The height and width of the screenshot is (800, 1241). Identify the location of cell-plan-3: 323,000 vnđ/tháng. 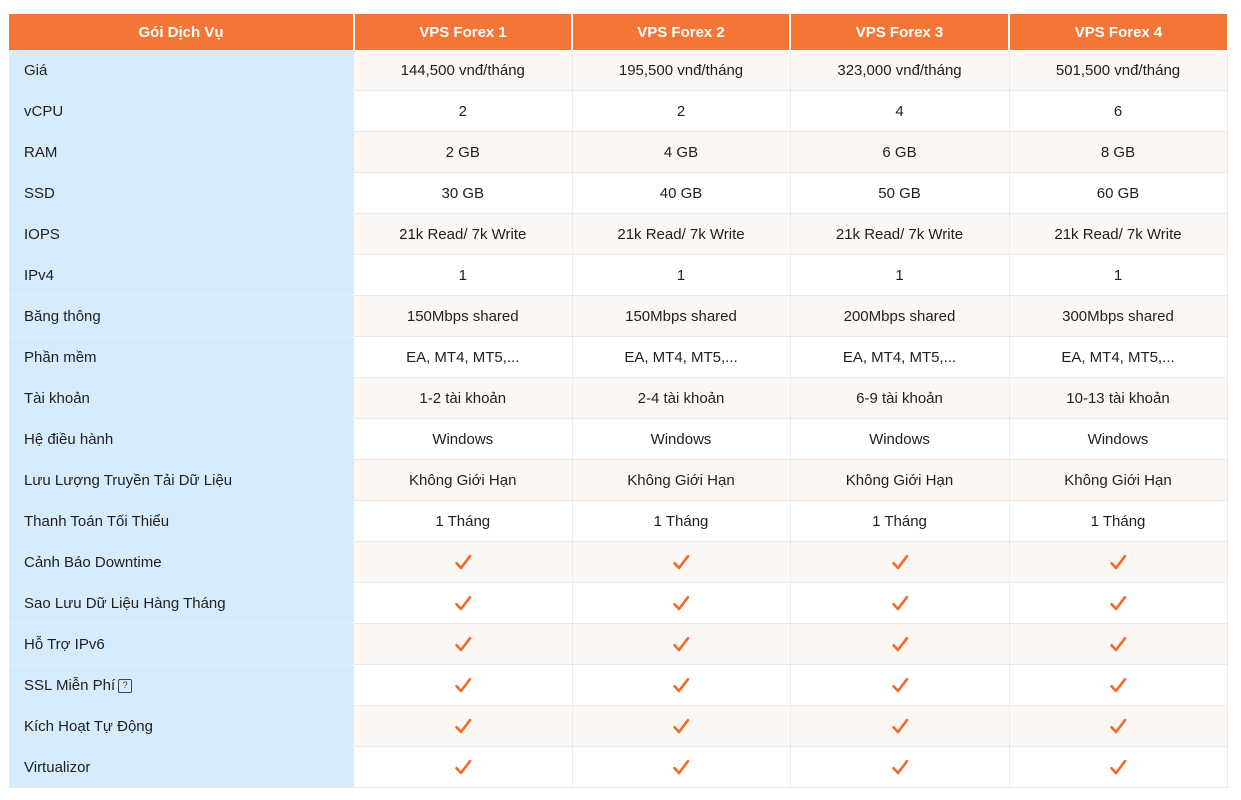
(900, 70).